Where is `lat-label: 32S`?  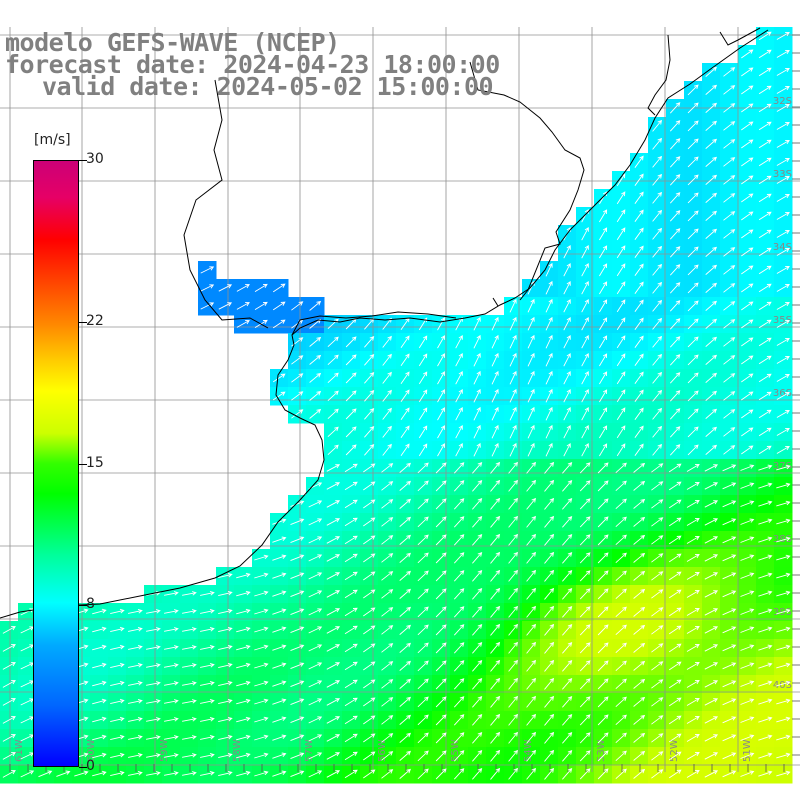 lat-label: 32S is located at coordinates (782, 101).